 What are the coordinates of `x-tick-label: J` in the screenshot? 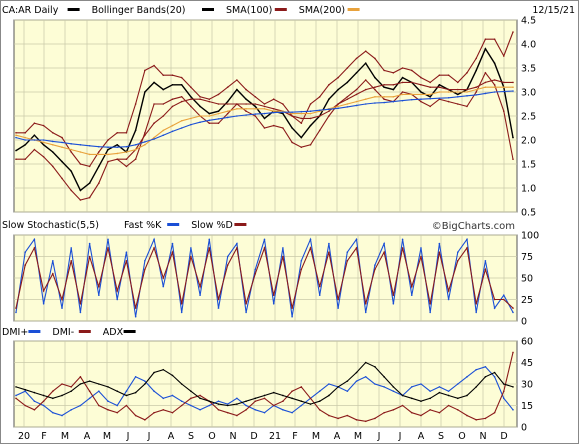 It's located at (149, 436).